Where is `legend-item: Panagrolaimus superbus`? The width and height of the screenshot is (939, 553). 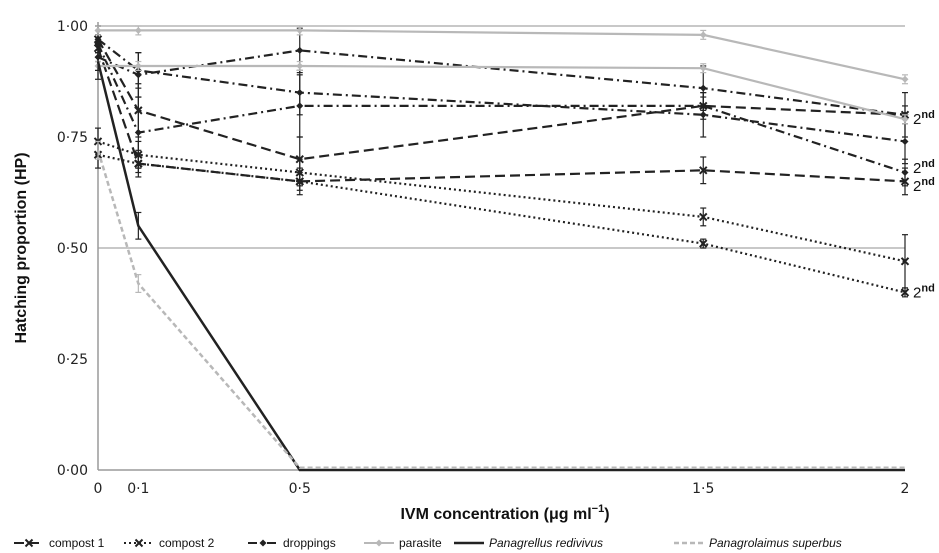
legend-item: Panagrolaimus superbus is located at coordinates (758, 543).